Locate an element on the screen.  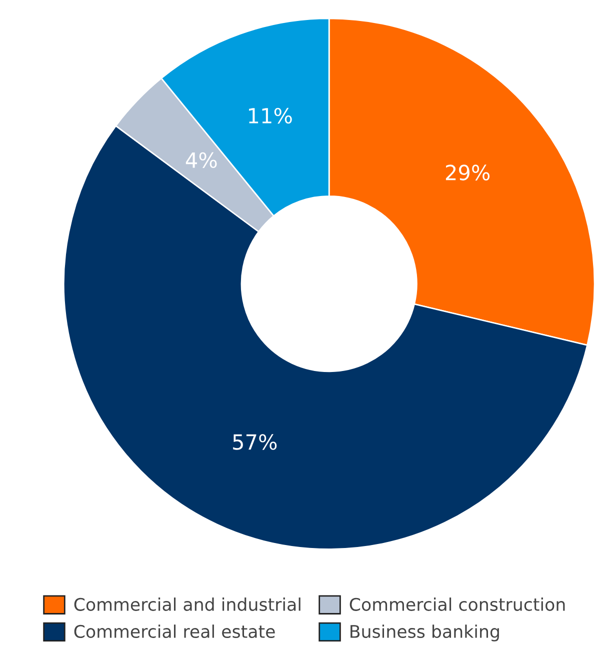
legend-label: Business banking is located at coordinates (424, 633).